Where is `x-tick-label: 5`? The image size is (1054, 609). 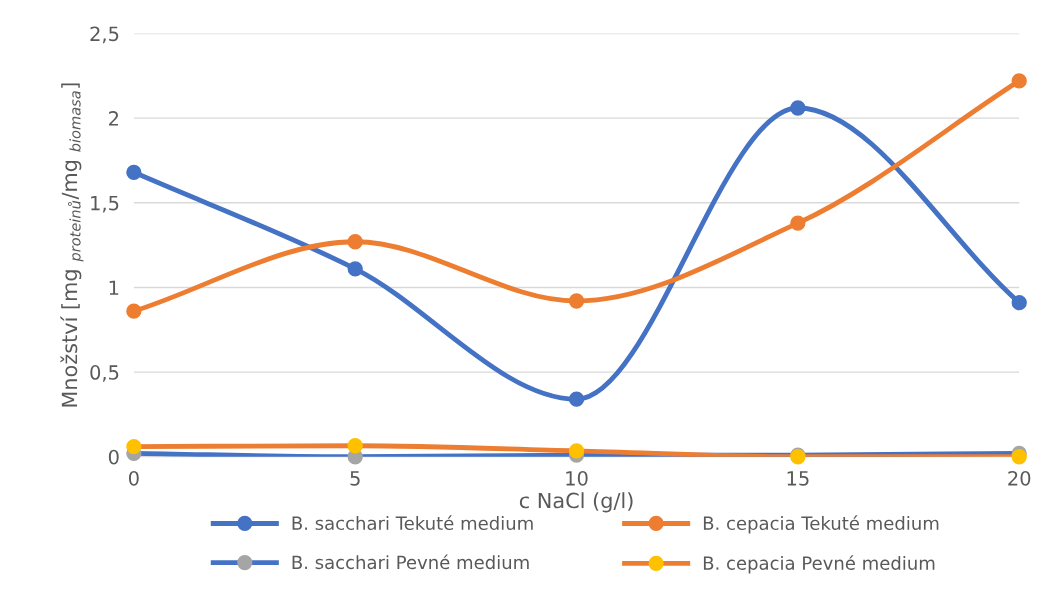 x-tick-label: 5 is located at coordinates (355, 478).